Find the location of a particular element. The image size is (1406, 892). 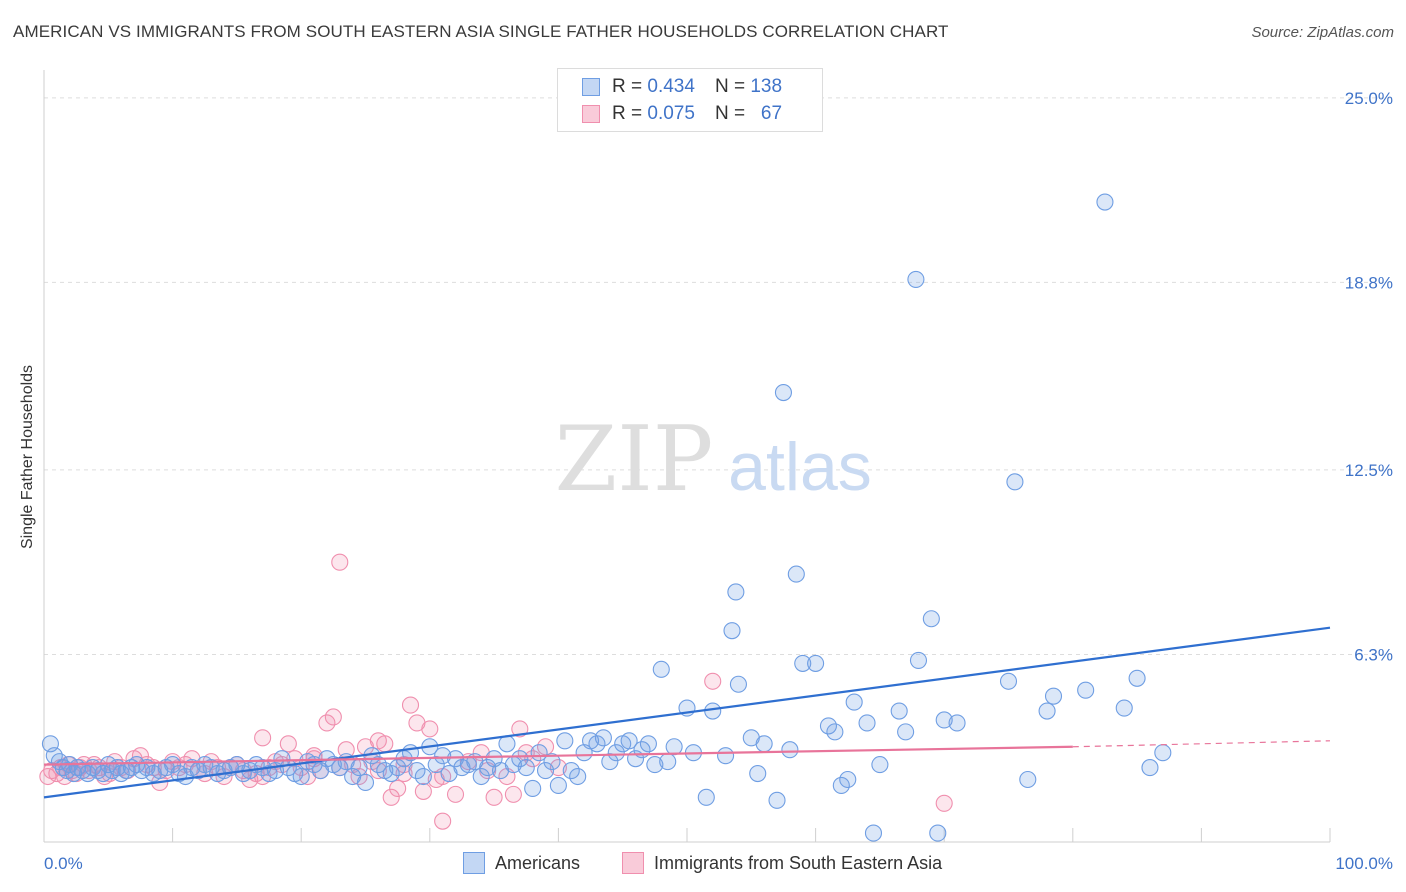

legend-item-immigrants: Immigrants from South Eastern Asia is located at coordinates (782, 863).